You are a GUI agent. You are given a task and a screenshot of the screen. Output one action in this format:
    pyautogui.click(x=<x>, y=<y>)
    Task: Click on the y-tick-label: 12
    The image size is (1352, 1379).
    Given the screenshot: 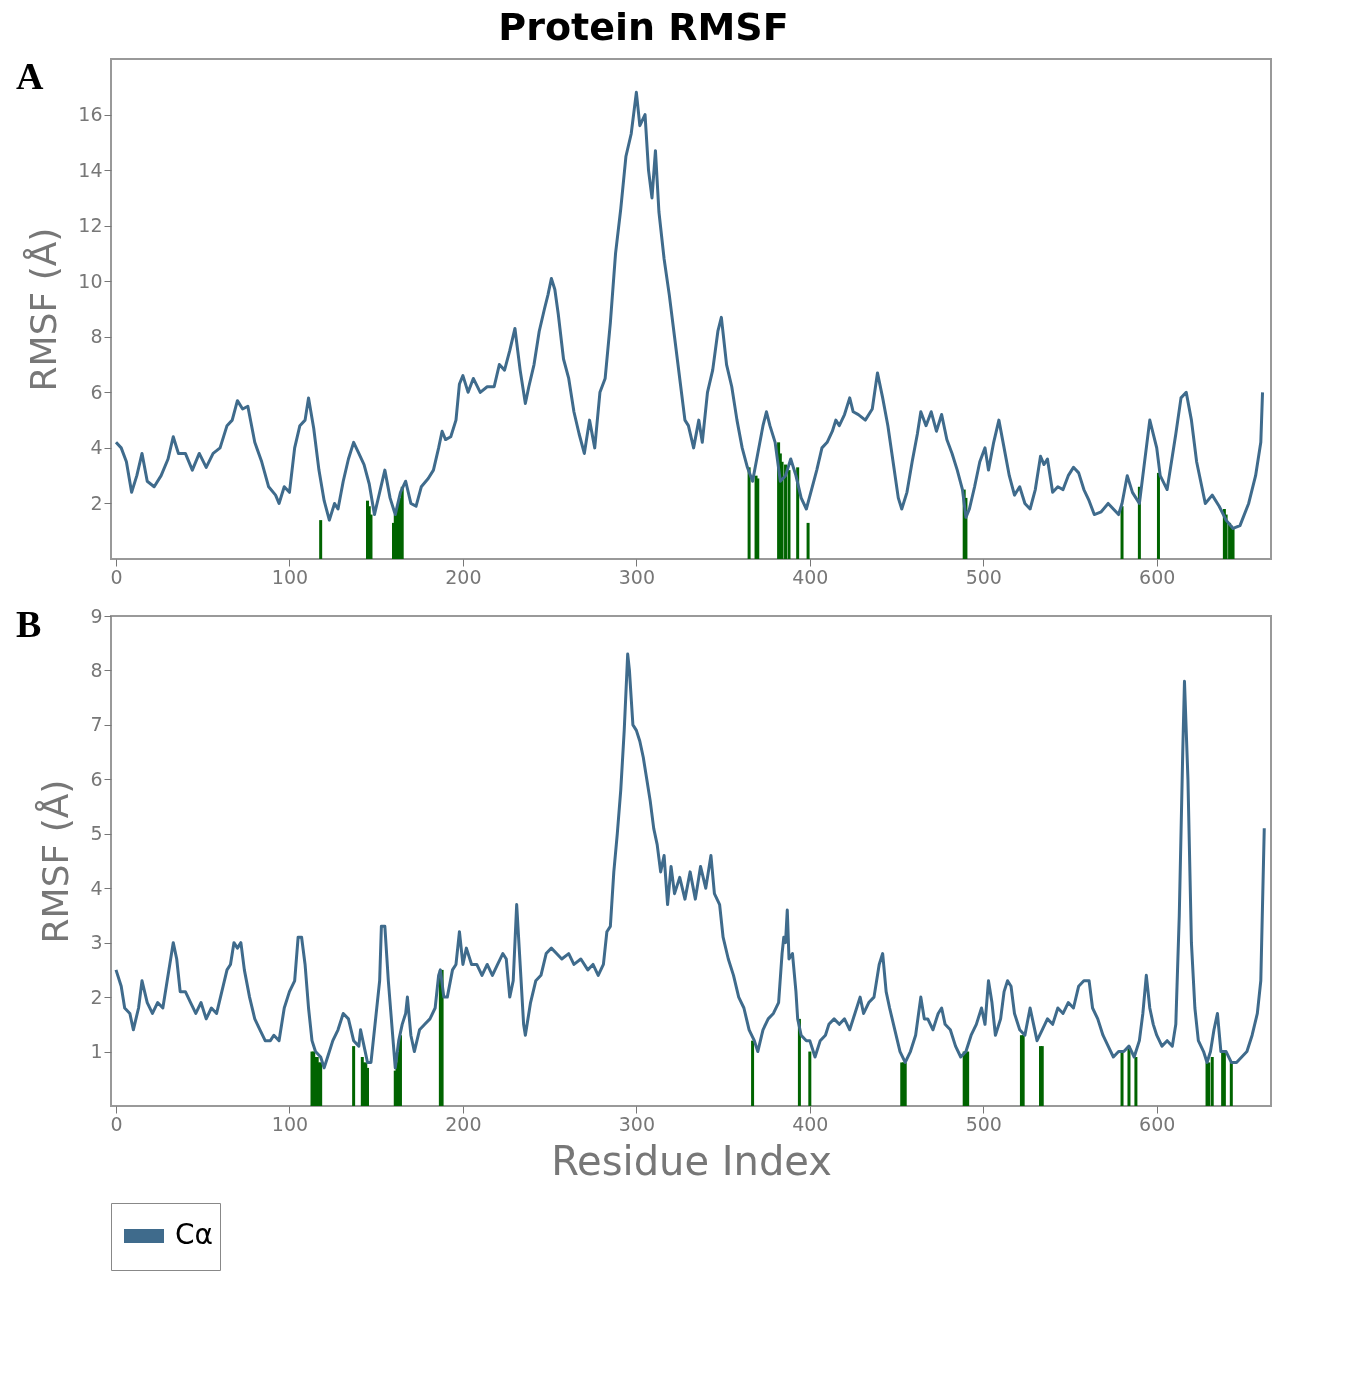 What is the action you would take?
    pyautogui.click(x=90, y=225)
    